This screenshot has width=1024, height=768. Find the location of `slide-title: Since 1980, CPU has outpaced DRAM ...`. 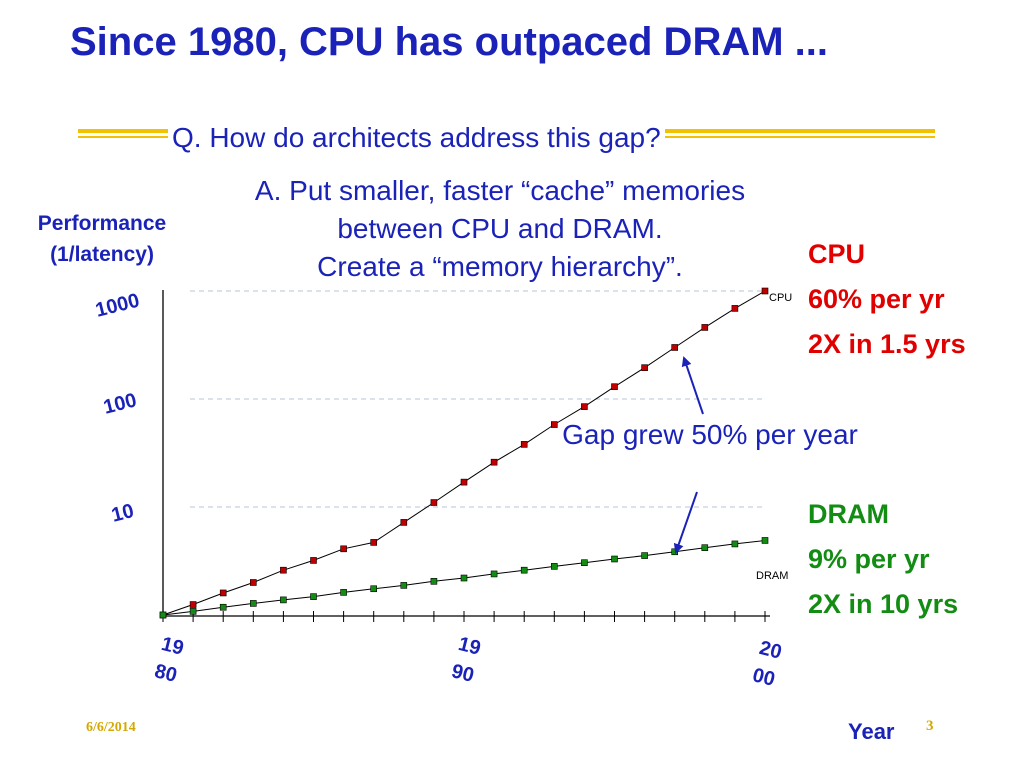

slide-title: Since 1980, CPU has outpaced DRAM ... is located at coordinates (449, 42).